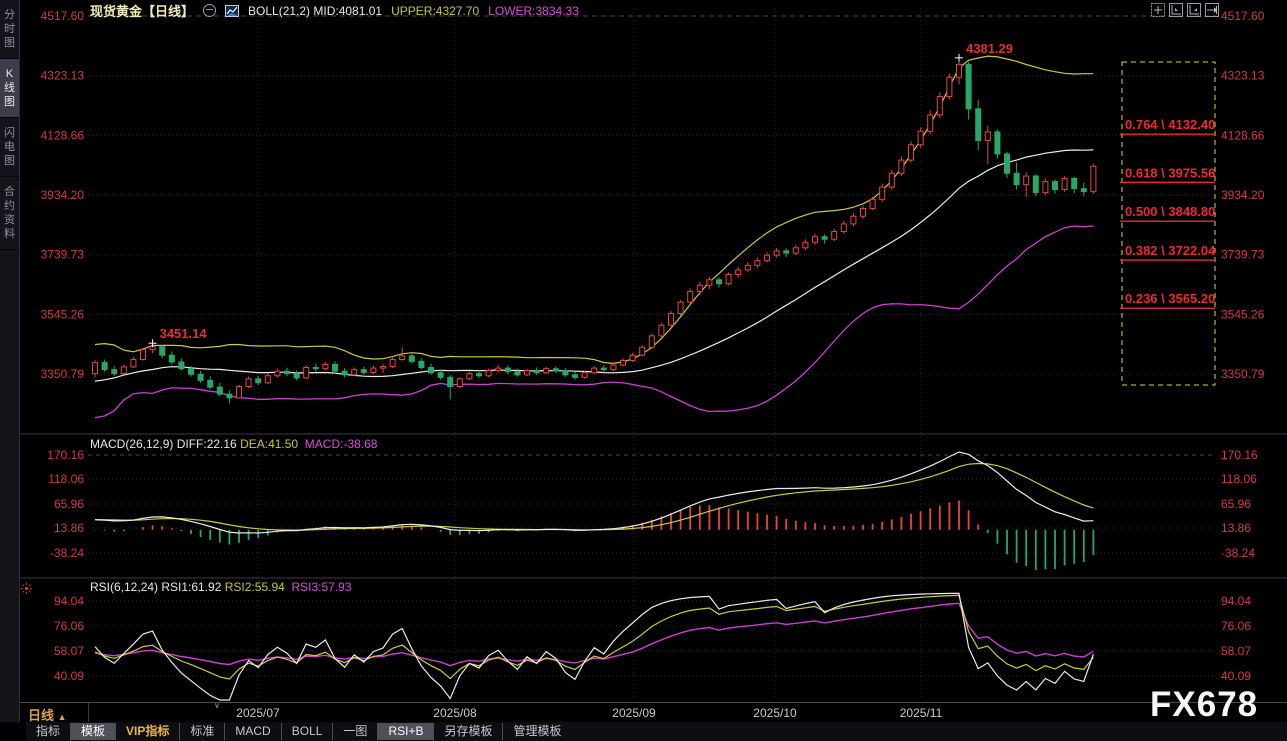  What do you see at coordinates (48, 731) in the screenshot?
I see `toolbar-item-指标: 指标` at bounding box center [48, 731].